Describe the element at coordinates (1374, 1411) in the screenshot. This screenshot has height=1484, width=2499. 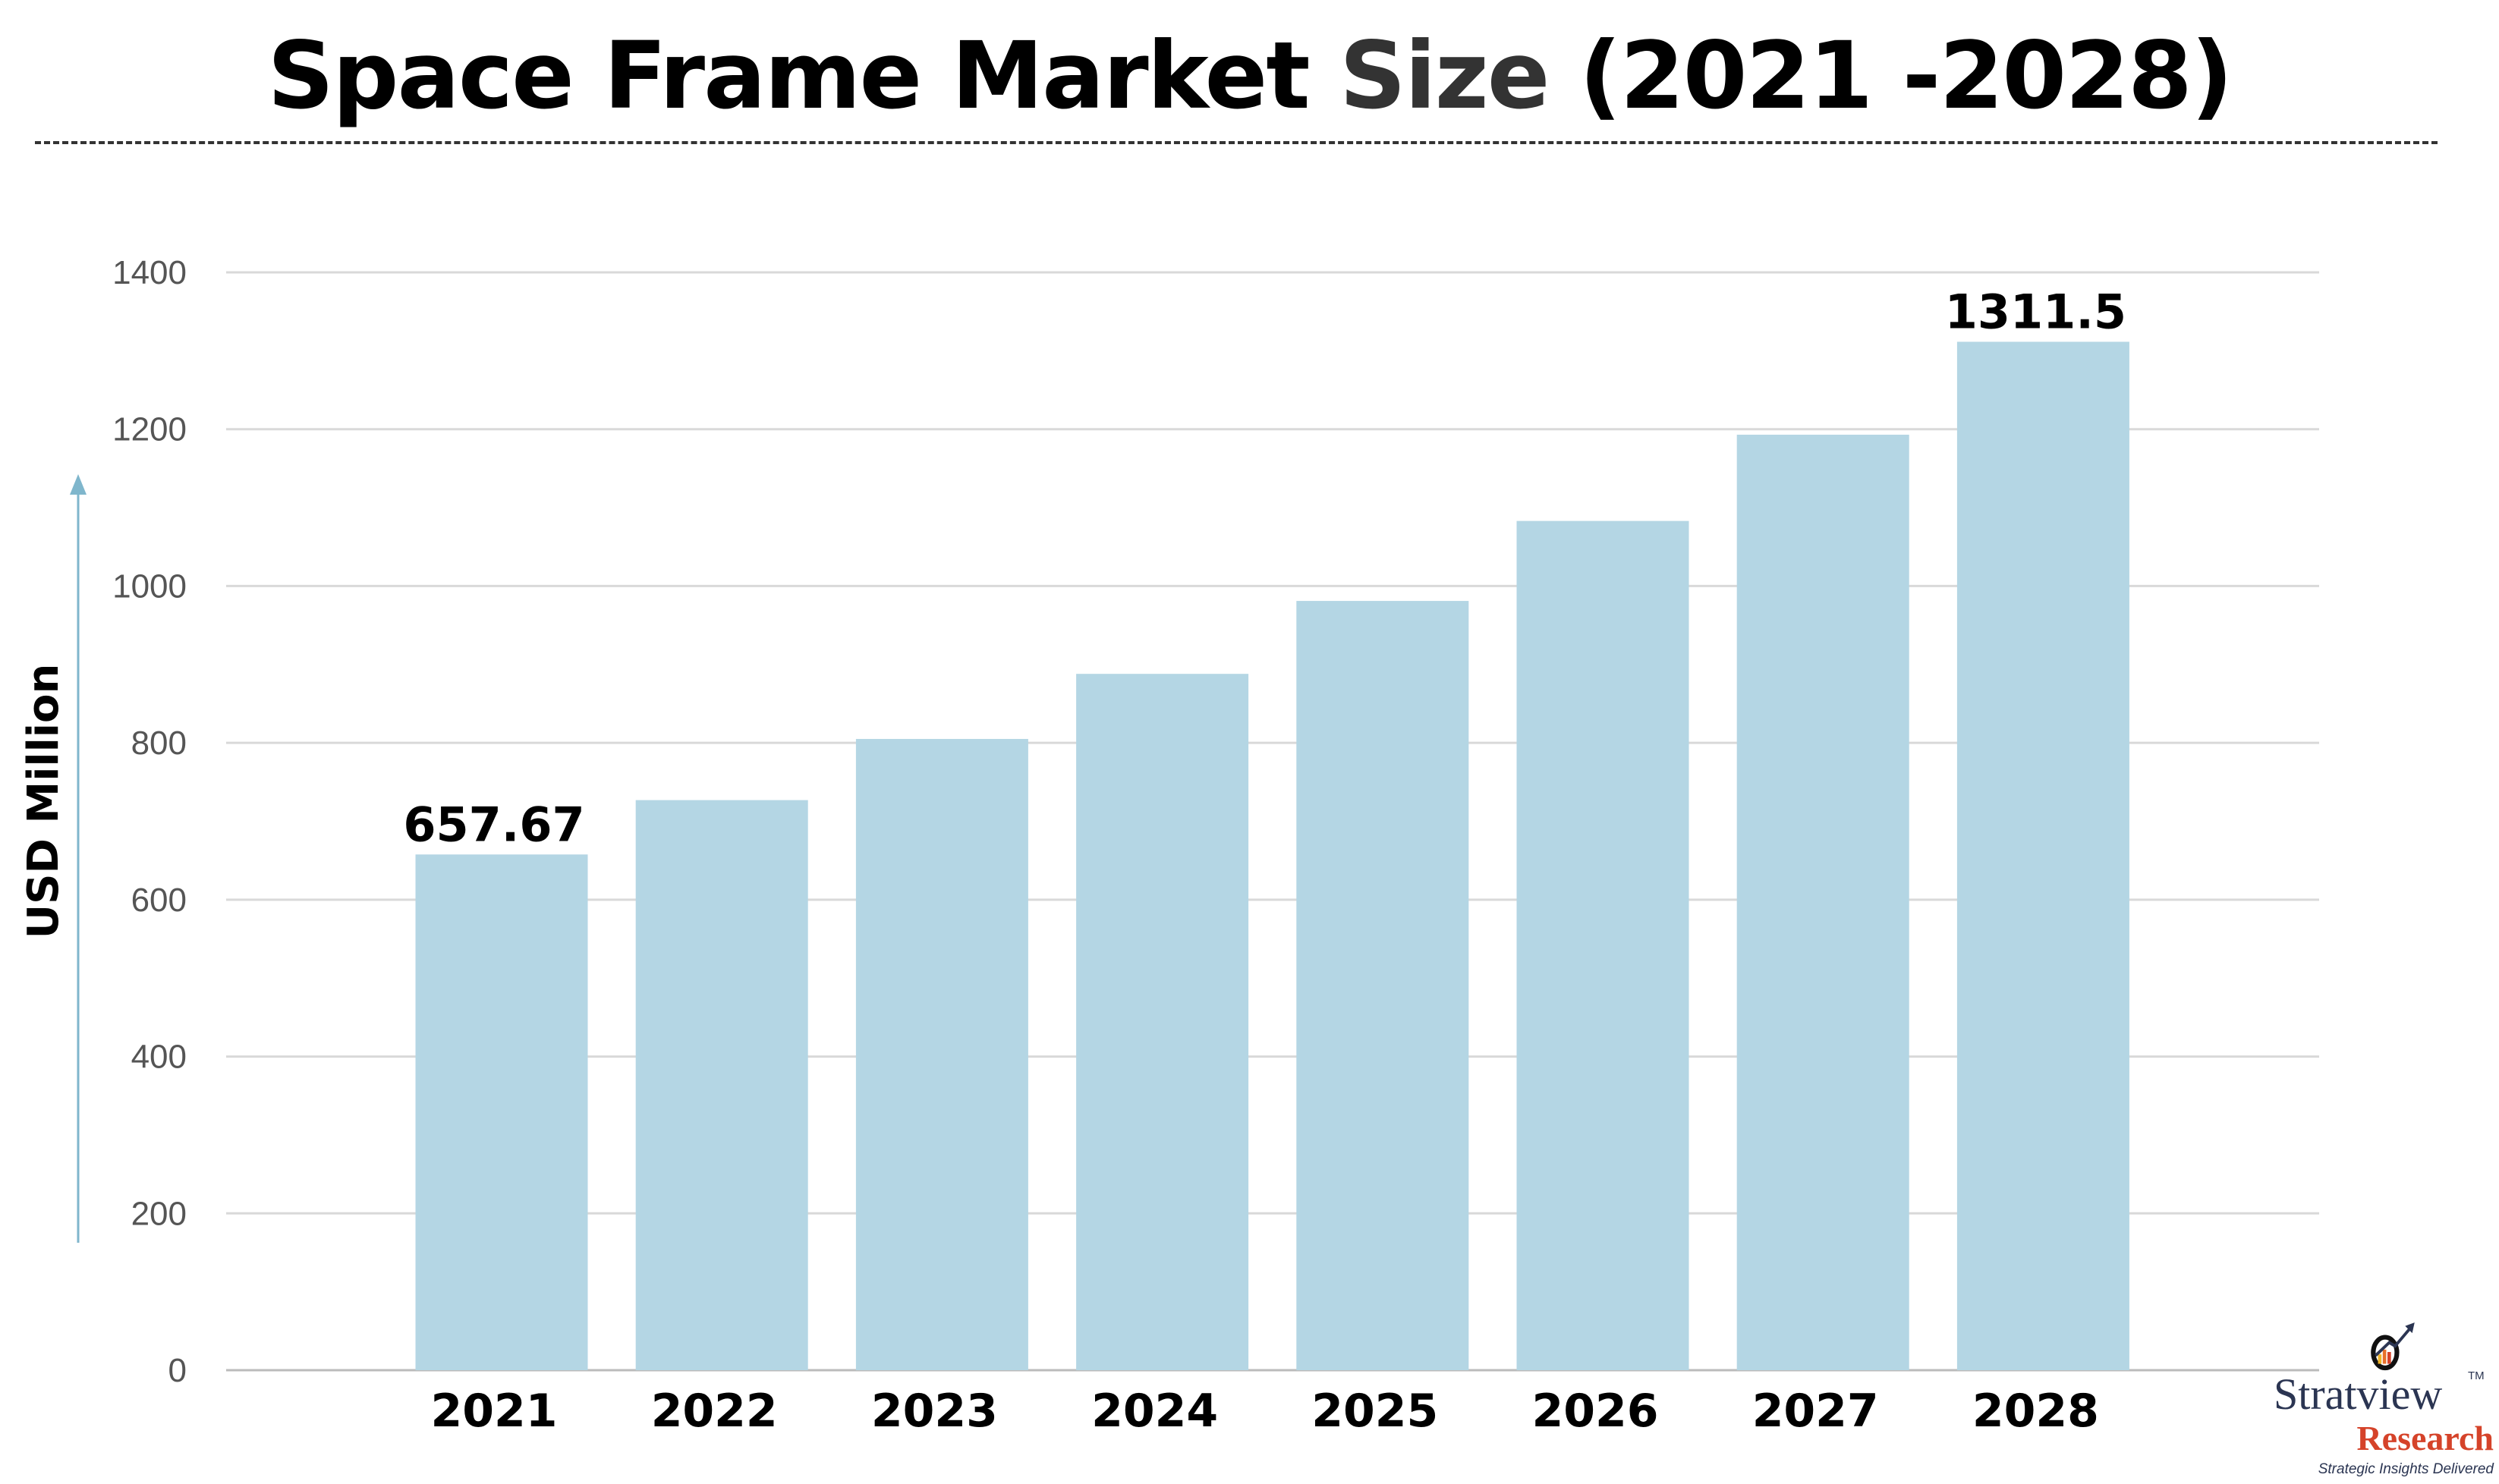
I see `x-tick-label: 2025` at that location.